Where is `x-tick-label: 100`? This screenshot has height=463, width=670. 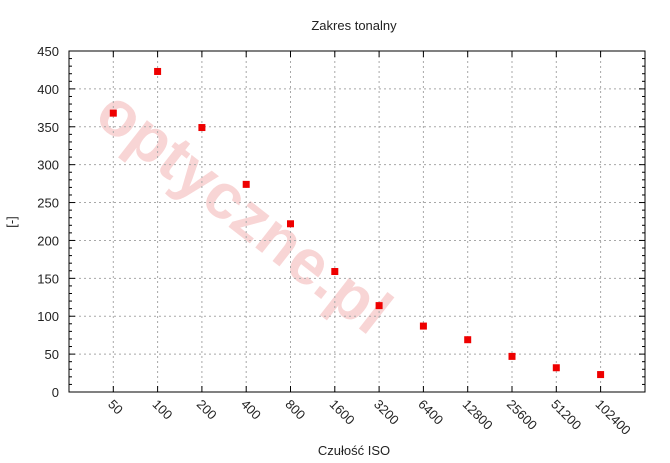
x-tick-label: 100 is located at coordinates (162, 410).